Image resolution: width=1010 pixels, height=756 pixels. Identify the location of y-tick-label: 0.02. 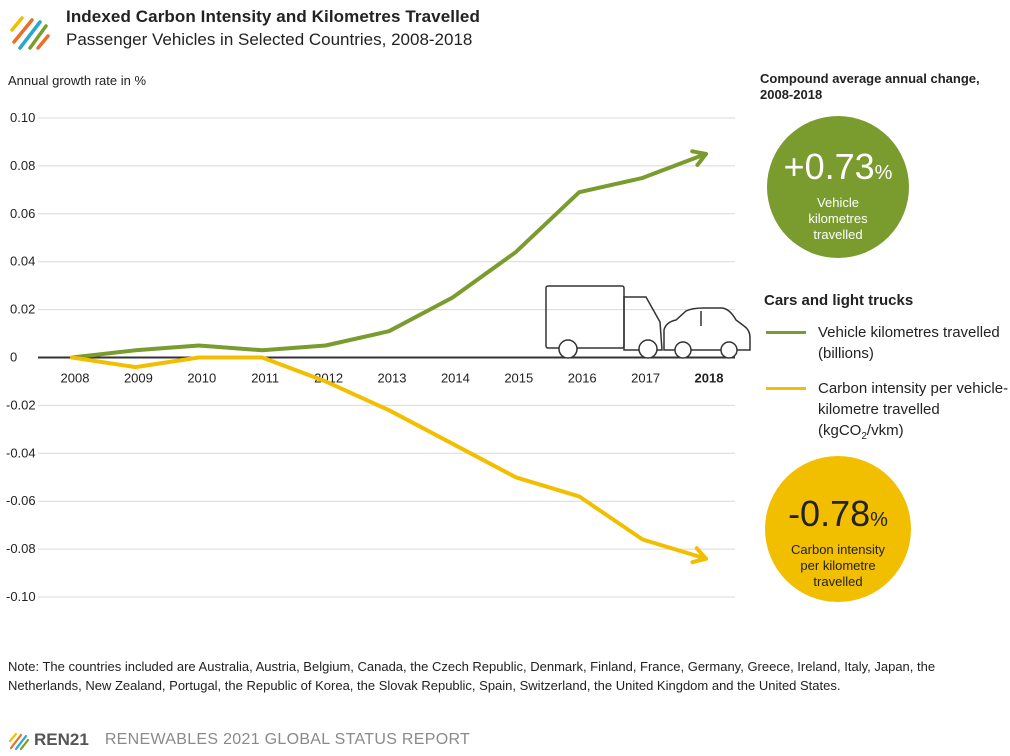
(22, 309).